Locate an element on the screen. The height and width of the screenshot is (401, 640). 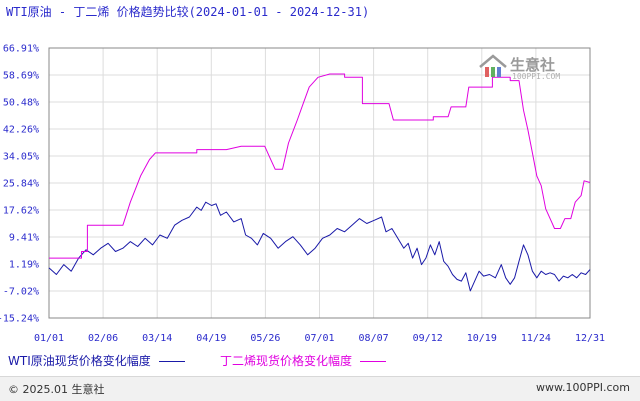
x-tick-label: 05/26 is located at coordinates (265, 338).